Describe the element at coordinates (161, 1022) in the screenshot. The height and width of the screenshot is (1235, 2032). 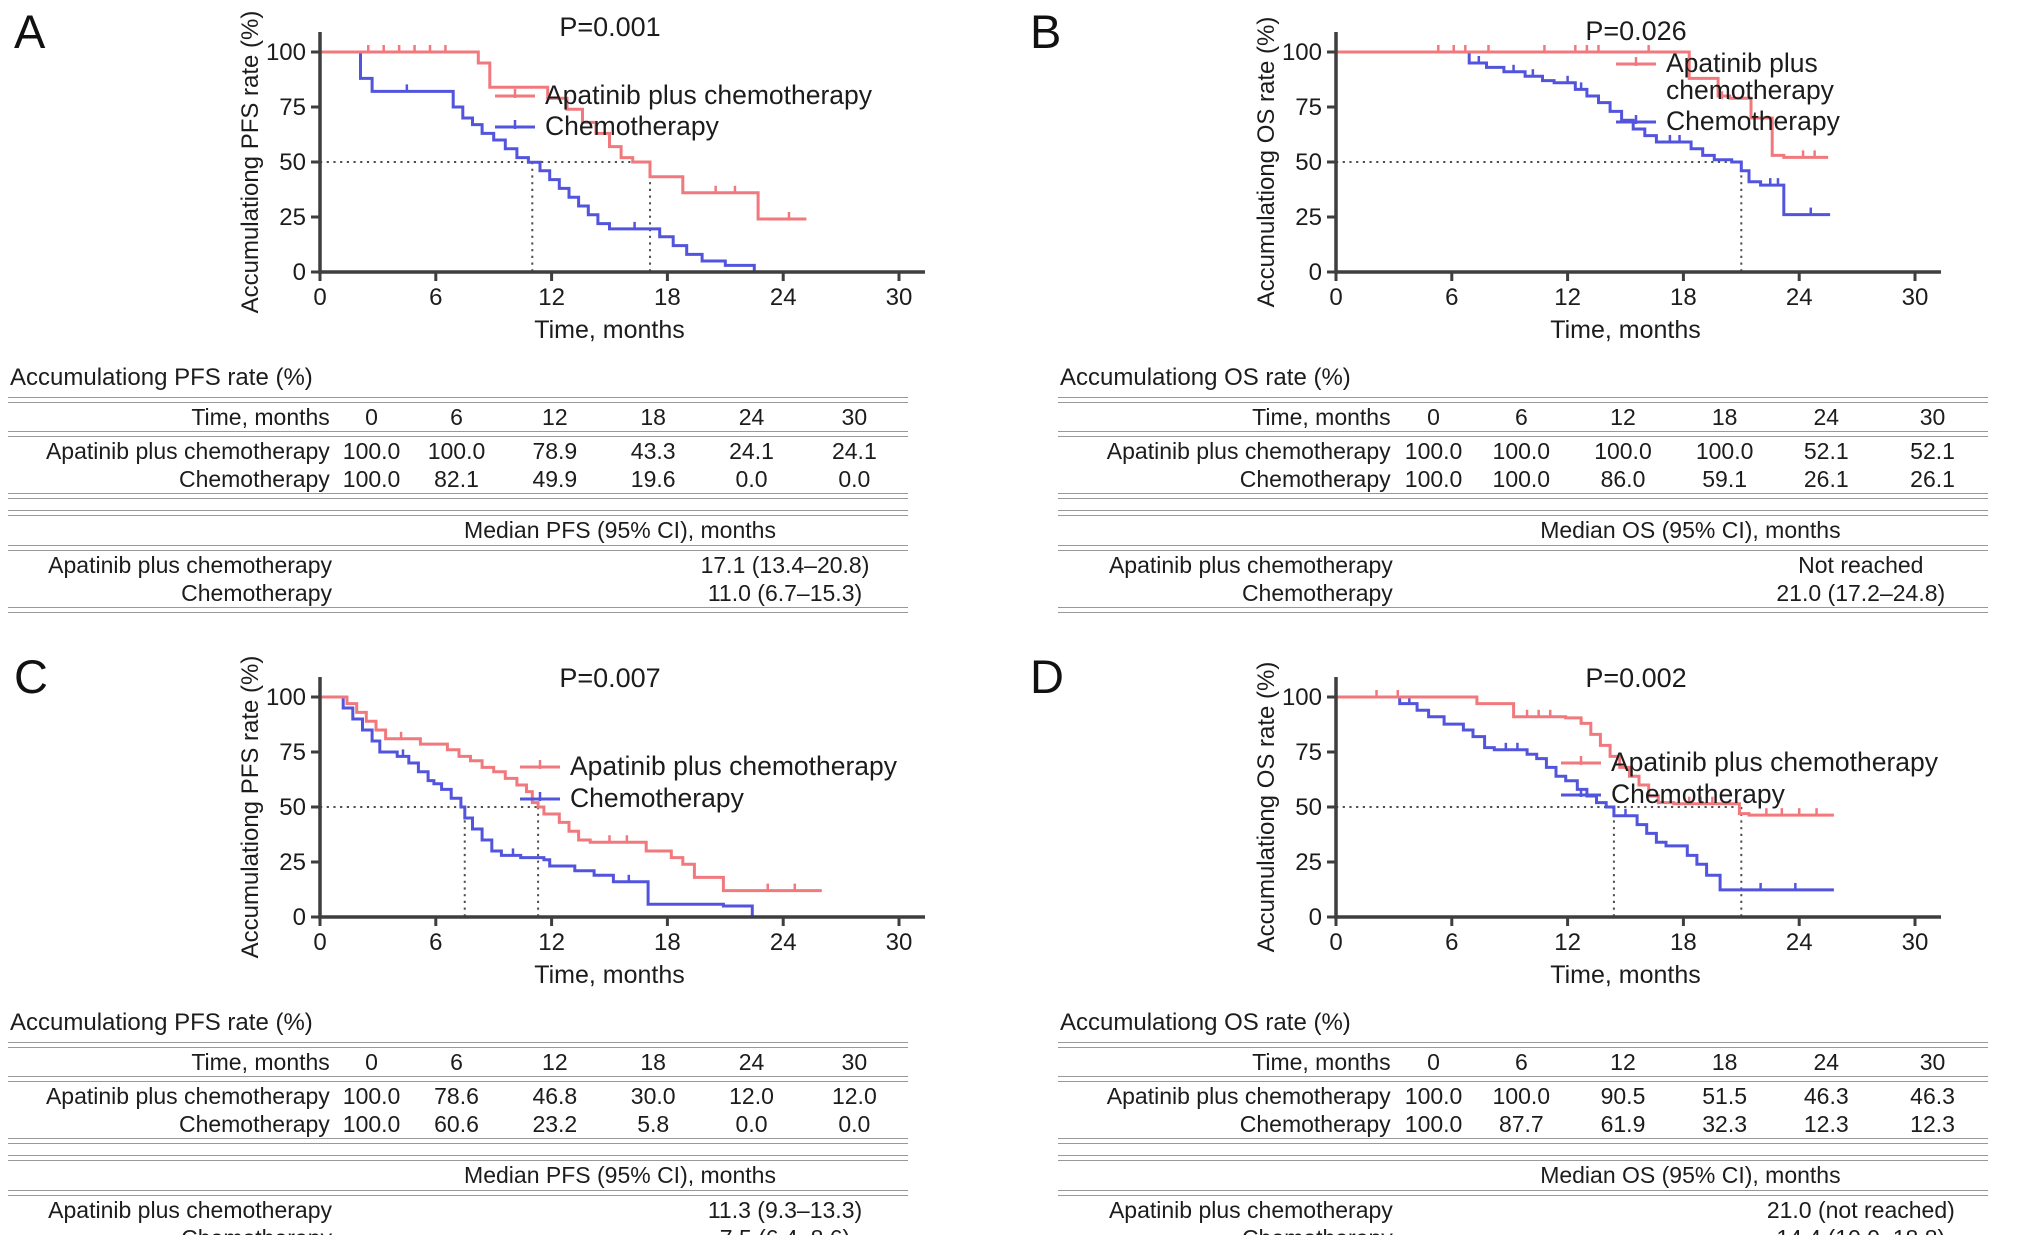
I see `rates-table-title: Accumulationg PFS rate (%)` at that location.